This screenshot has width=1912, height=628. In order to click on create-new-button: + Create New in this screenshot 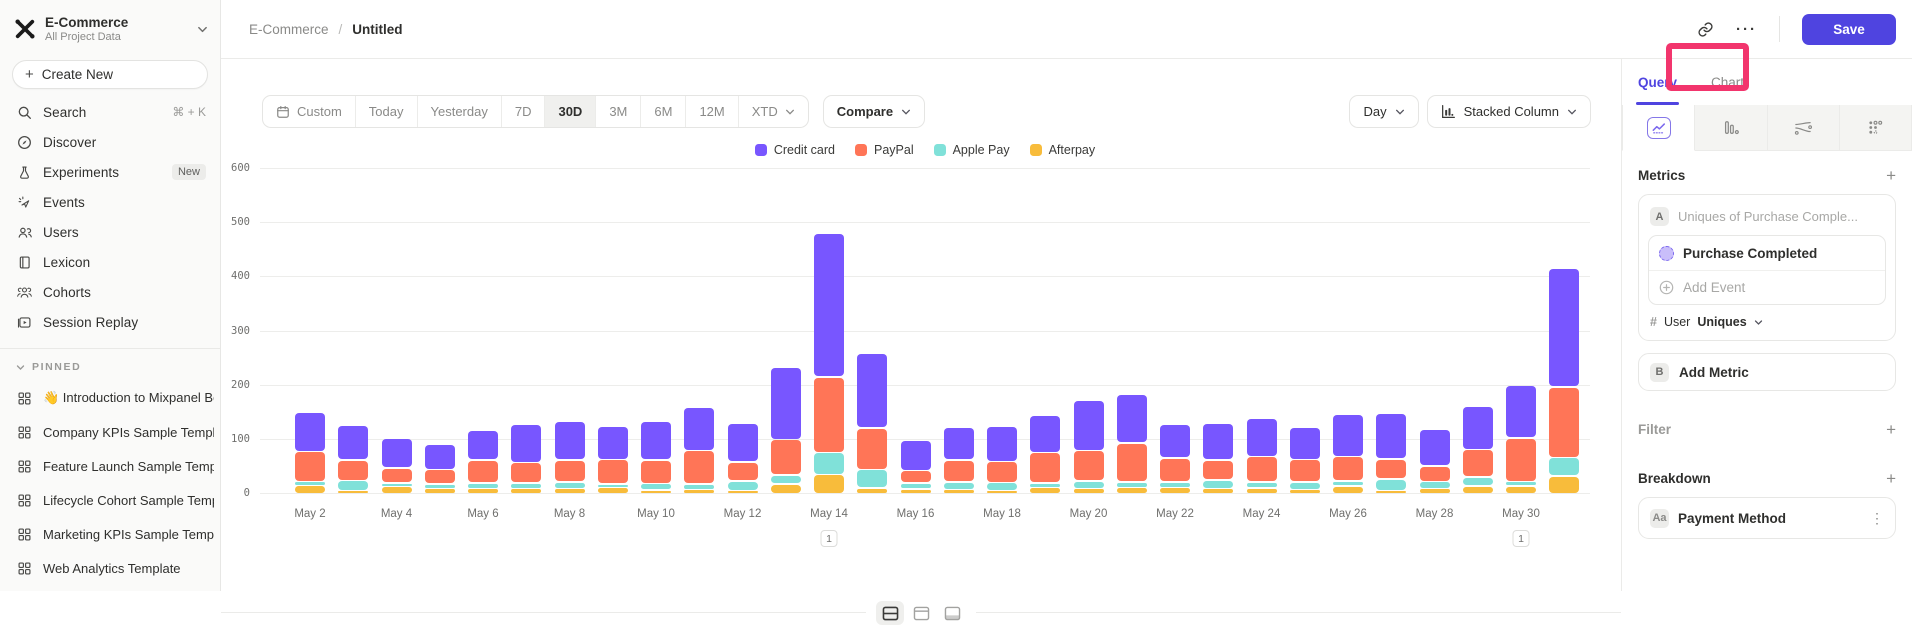, I will do `click(110, 74)`.